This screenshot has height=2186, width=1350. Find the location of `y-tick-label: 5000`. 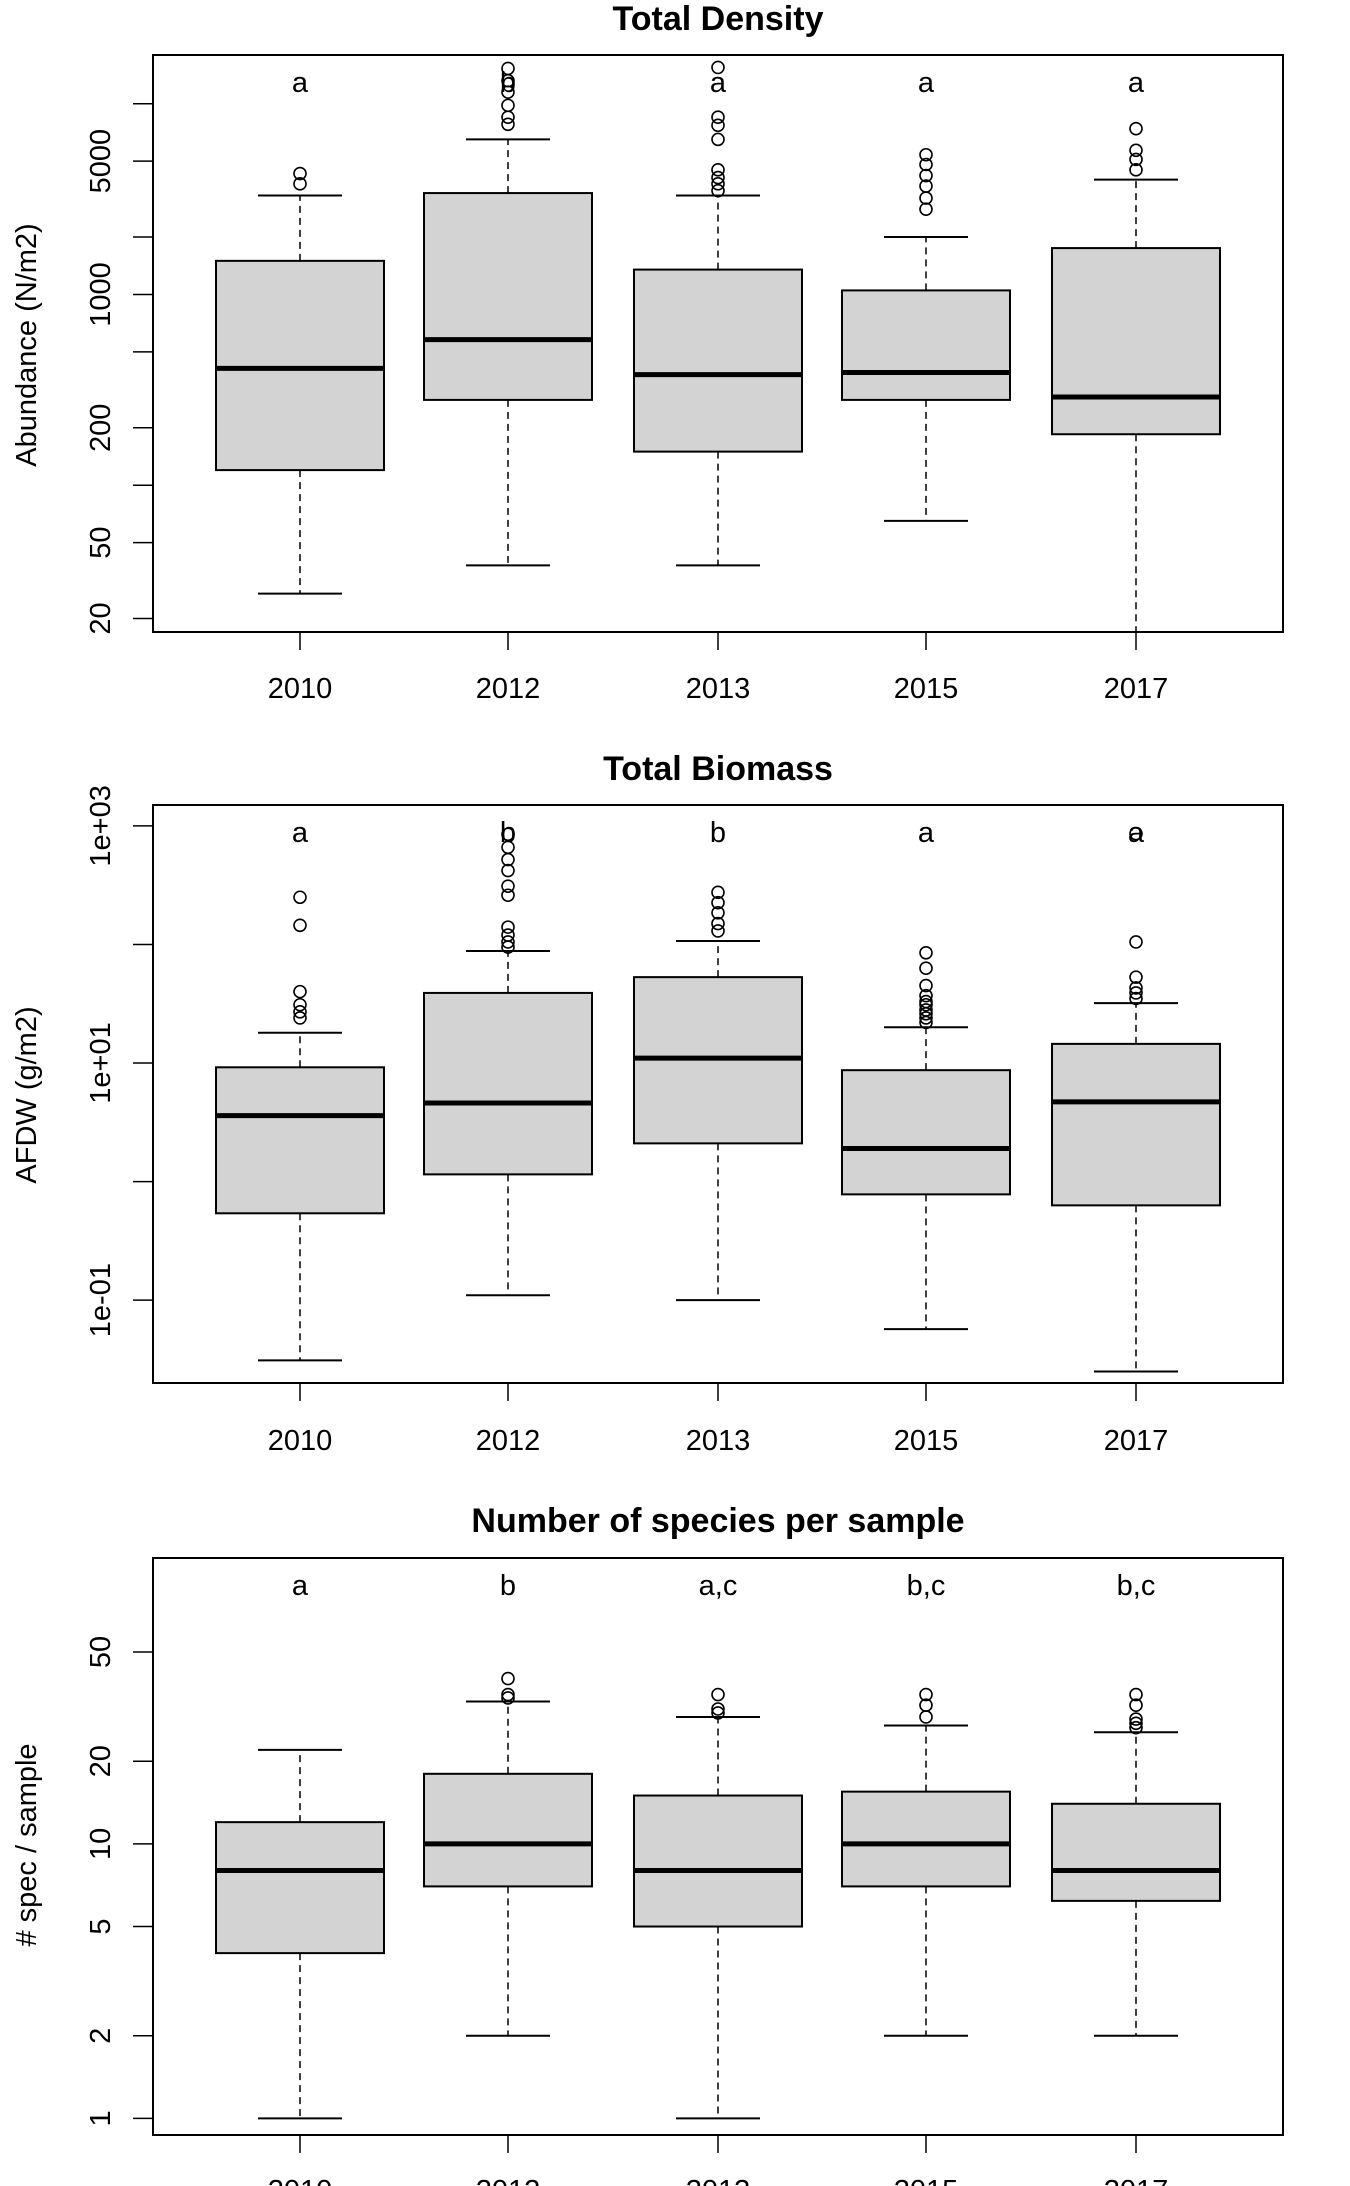

y-tick-label: 5000 is located at coordinates (101, 161).